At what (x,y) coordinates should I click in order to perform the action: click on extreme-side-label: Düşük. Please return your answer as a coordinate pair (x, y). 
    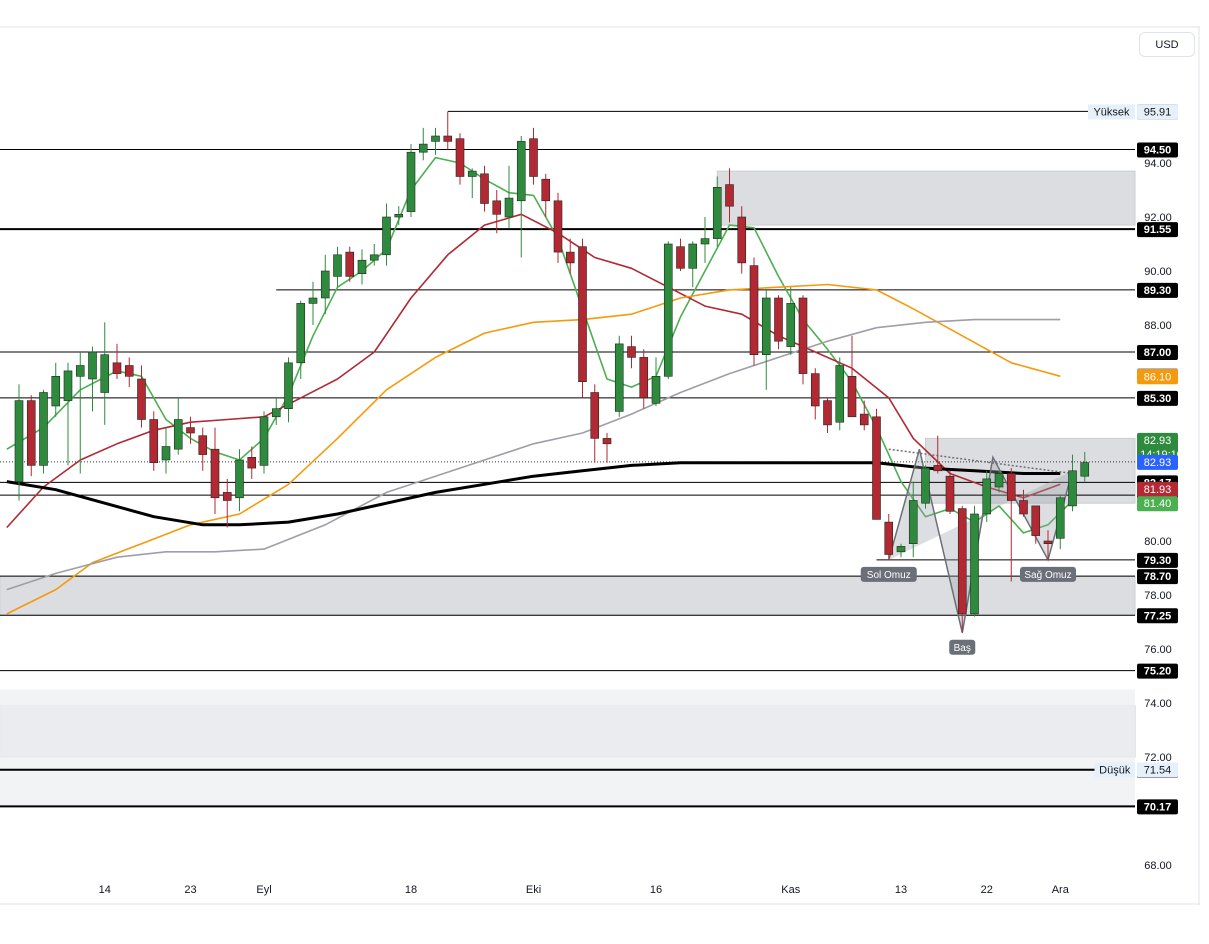
    Looking at the image, I should click on (1115, 770).